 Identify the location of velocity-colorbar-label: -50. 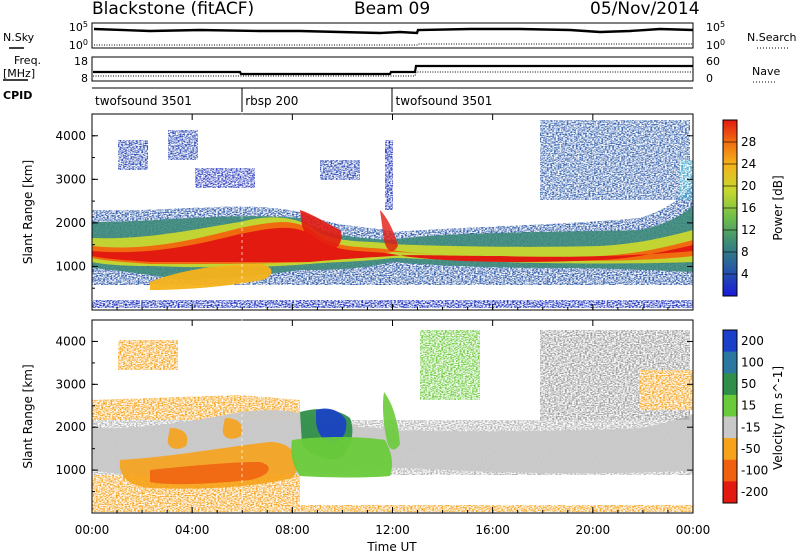
(751, 449).